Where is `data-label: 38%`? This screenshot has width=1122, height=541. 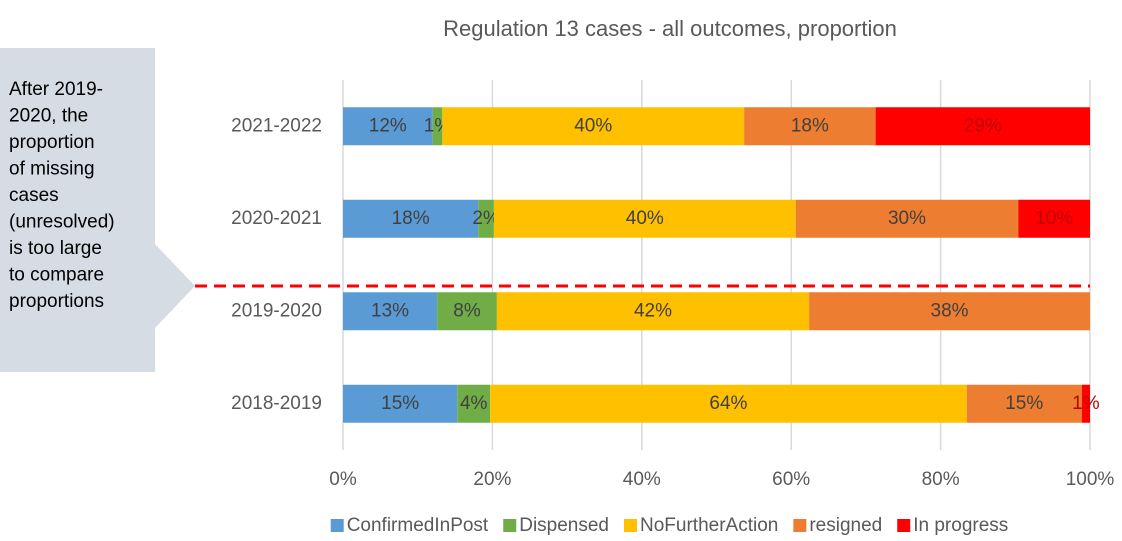
data-label: 38% is located at coordinates (950, 310).